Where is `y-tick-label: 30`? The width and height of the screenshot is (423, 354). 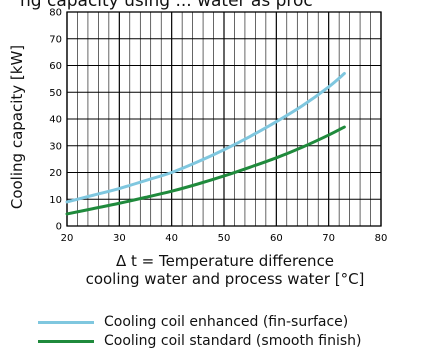 y-tick-label: 30 is located at coordinates (55, 146).